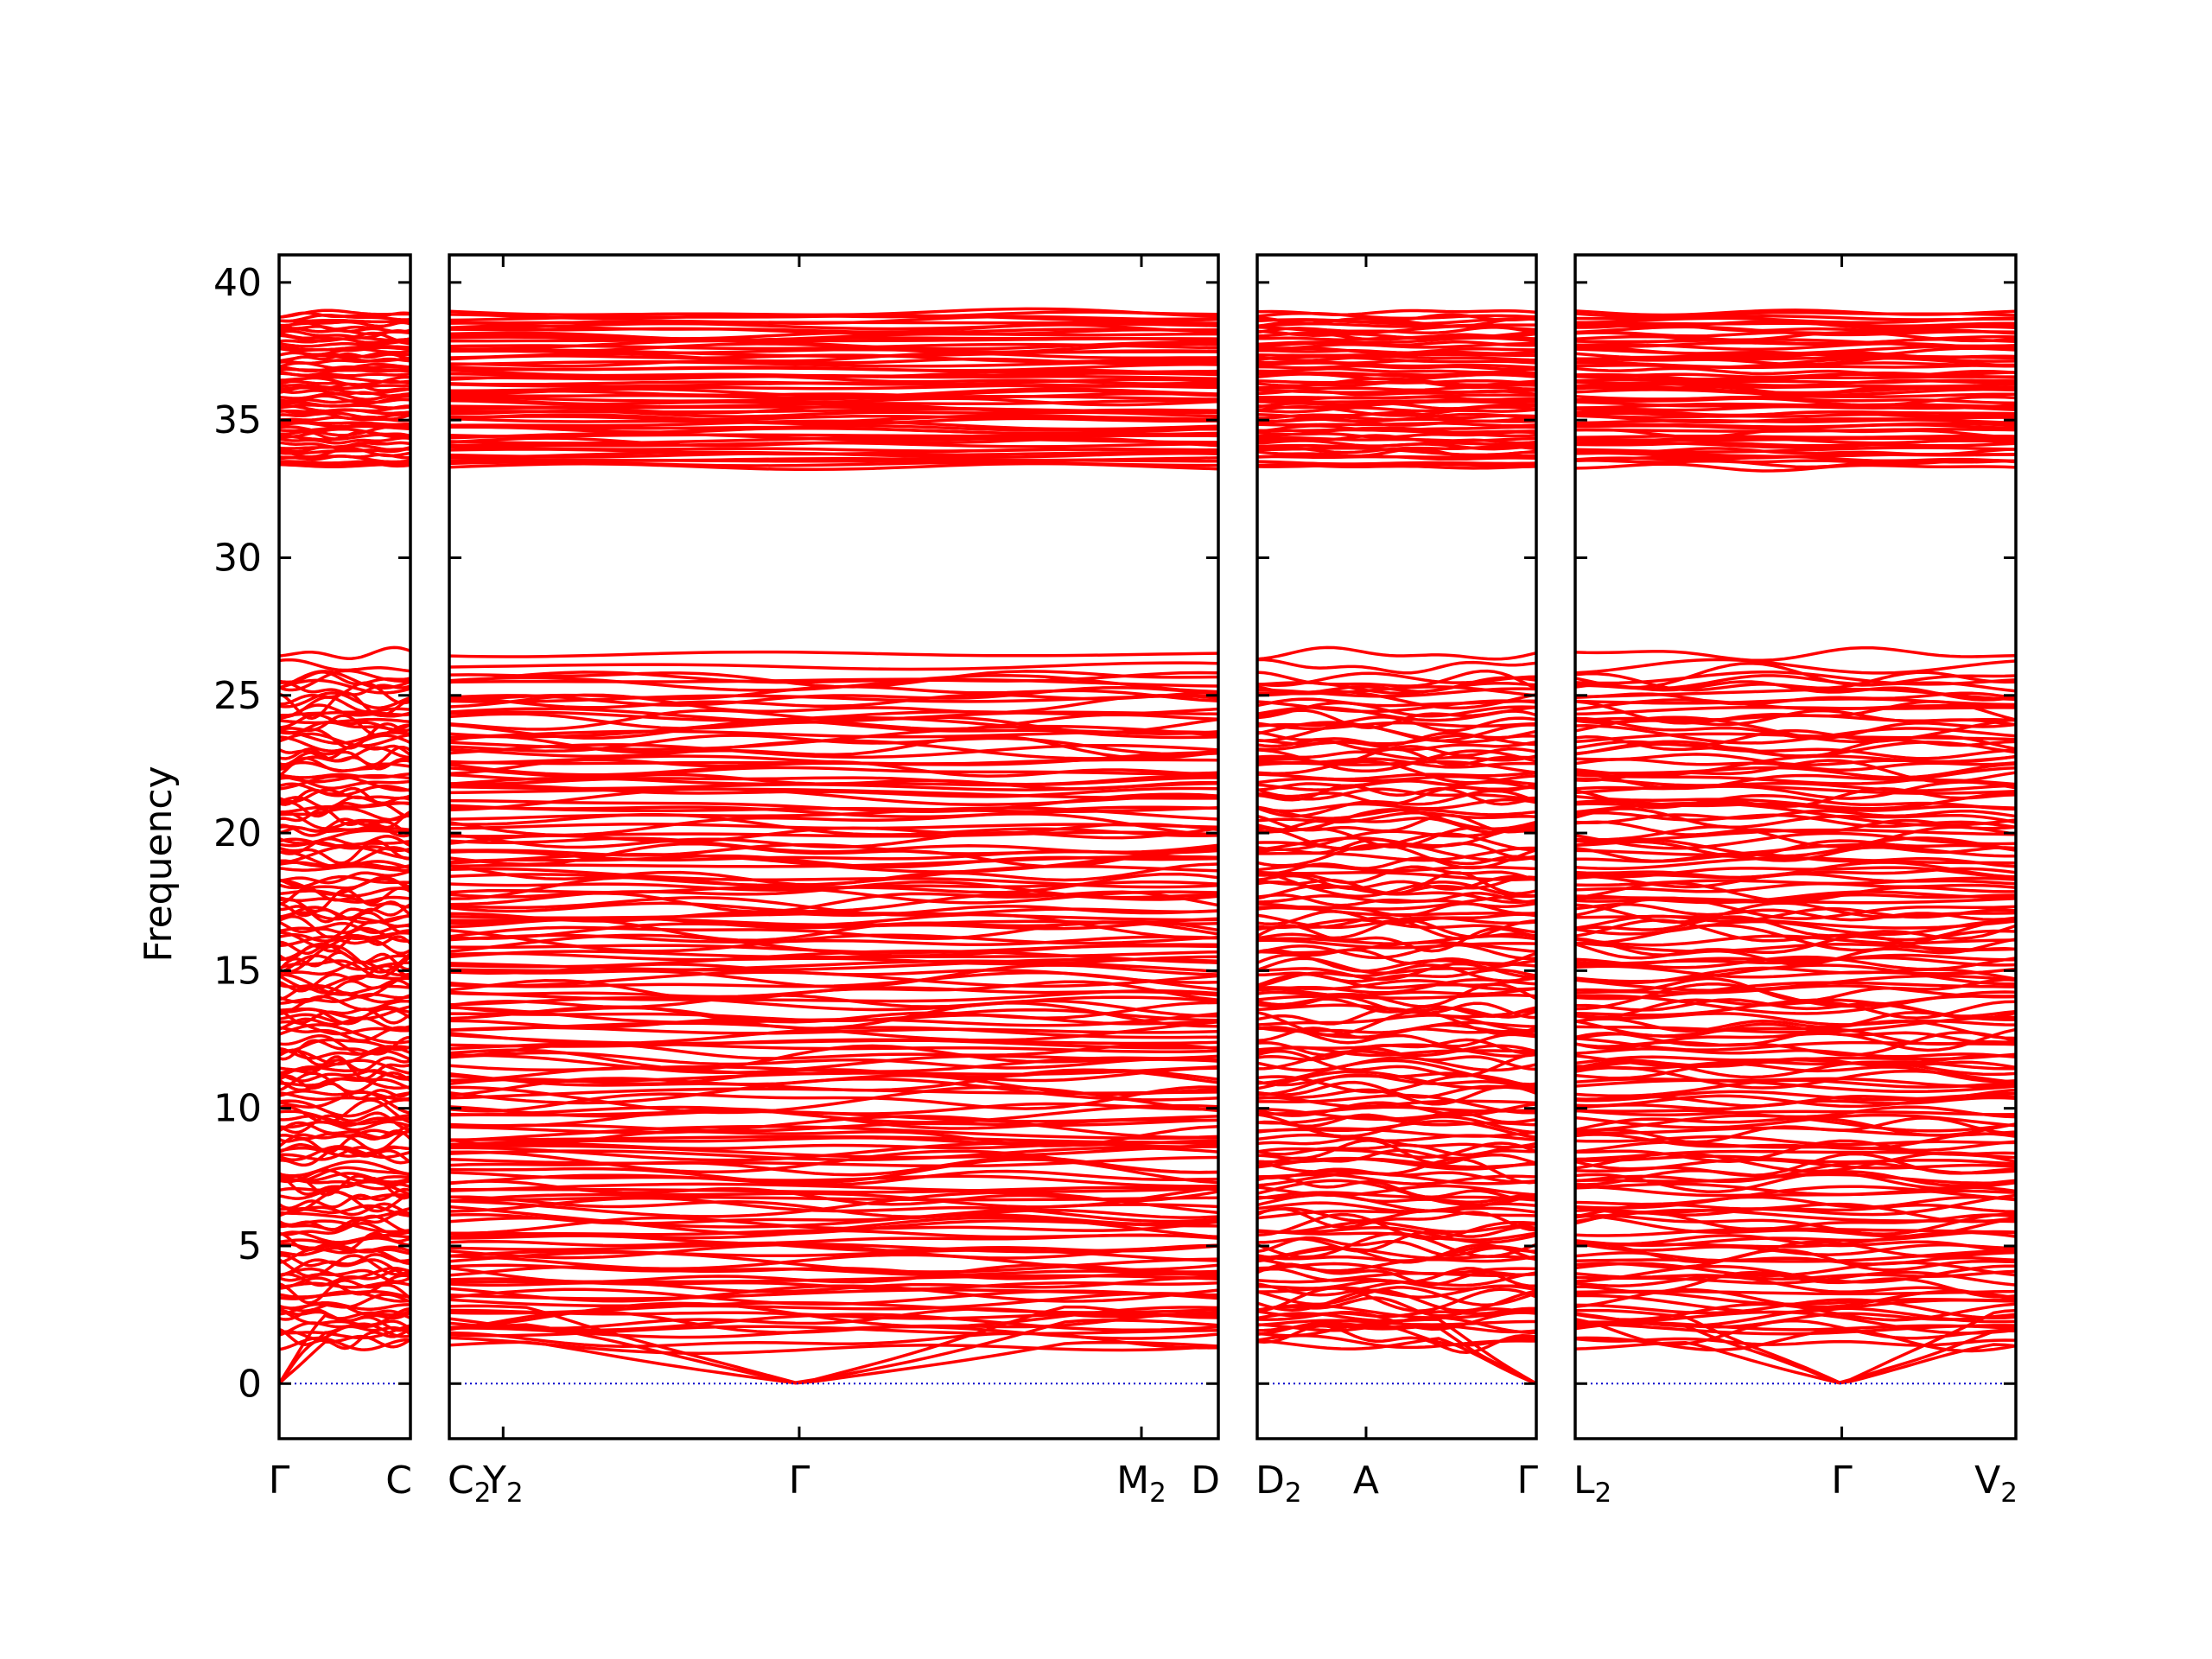  What do you see at coordinates (250, 1384) in the screenshot?
I see `y-tick-label: 0` at bounding box center [250, 1384].